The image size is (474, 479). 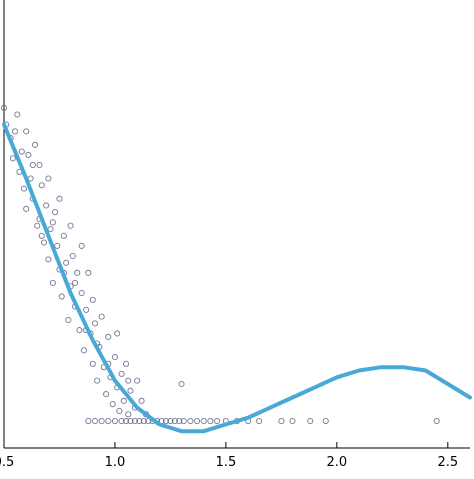 I want to click on x-tick-label: 2.5, so click(x=447, y=462).